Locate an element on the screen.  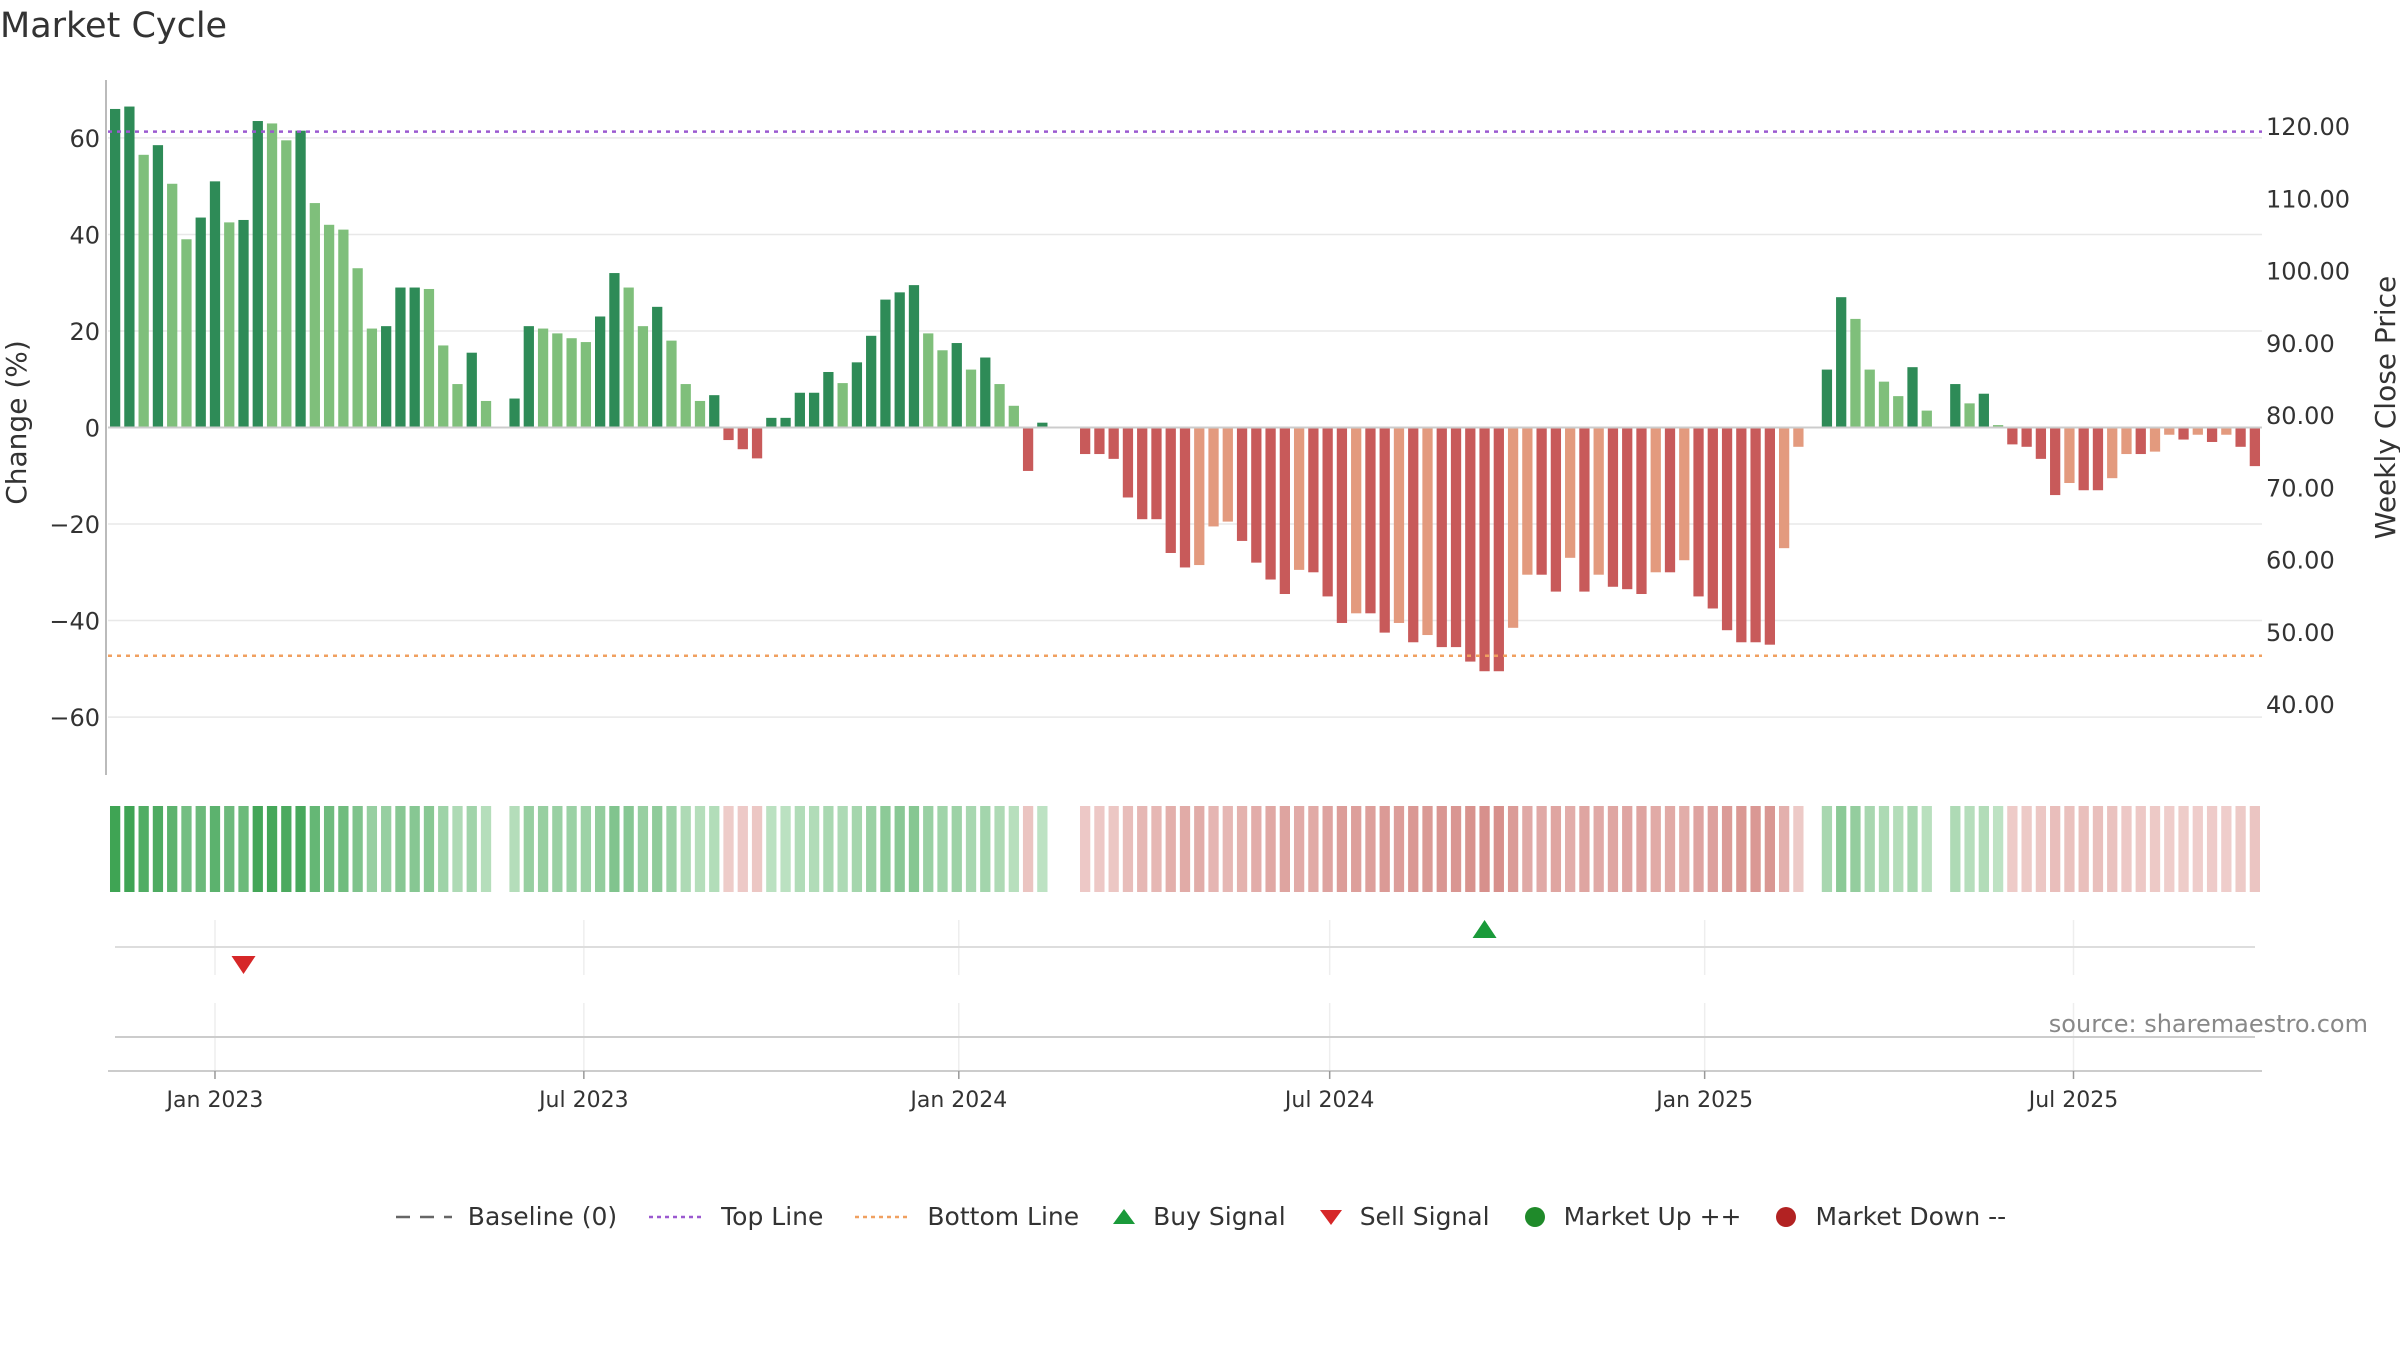
y2-tick-label: 80.00 is located at coordinates (2300, 416).